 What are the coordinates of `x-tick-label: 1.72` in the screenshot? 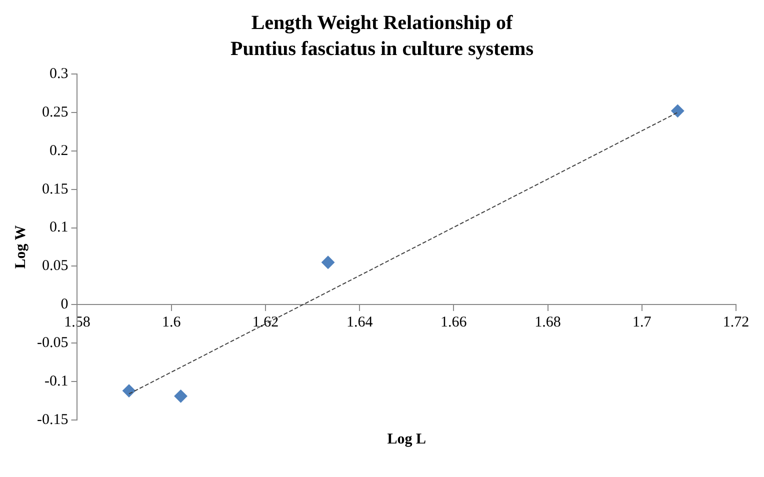 It's located at (736, 322).